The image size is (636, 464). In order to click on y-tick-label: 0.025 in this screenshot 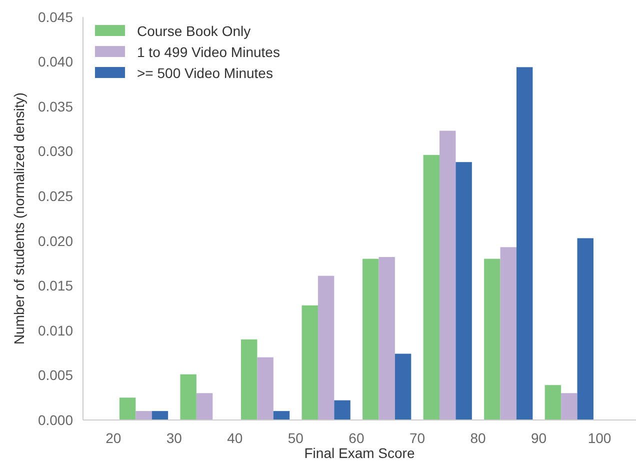, I will do `click(56, 196)`.